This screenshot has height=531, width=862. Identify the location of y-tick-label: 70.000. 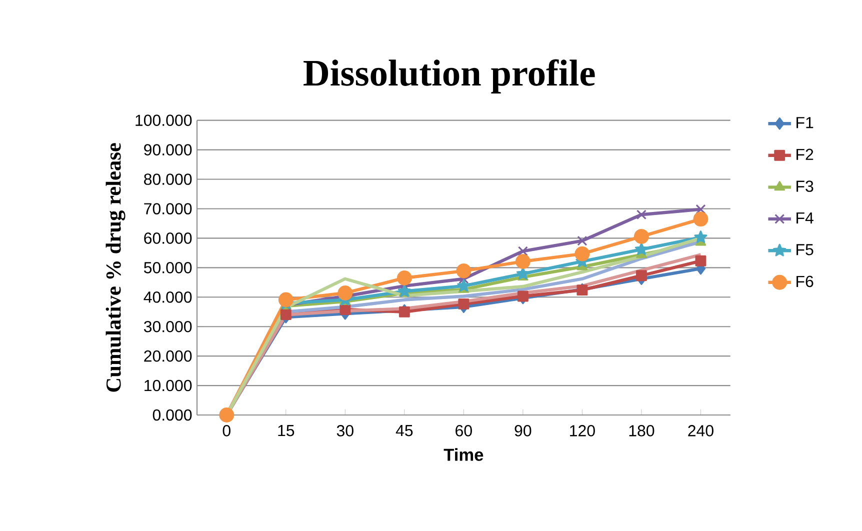
(168, 208).